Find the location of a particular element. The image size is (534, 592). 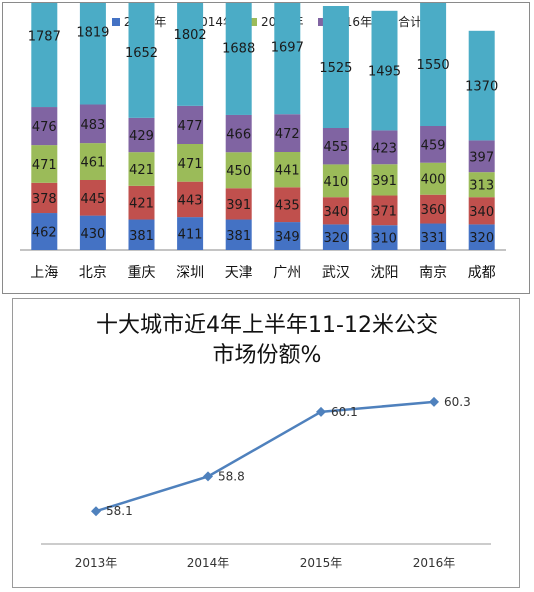

category-label: 深圳 is located at coordinates (190, 273).